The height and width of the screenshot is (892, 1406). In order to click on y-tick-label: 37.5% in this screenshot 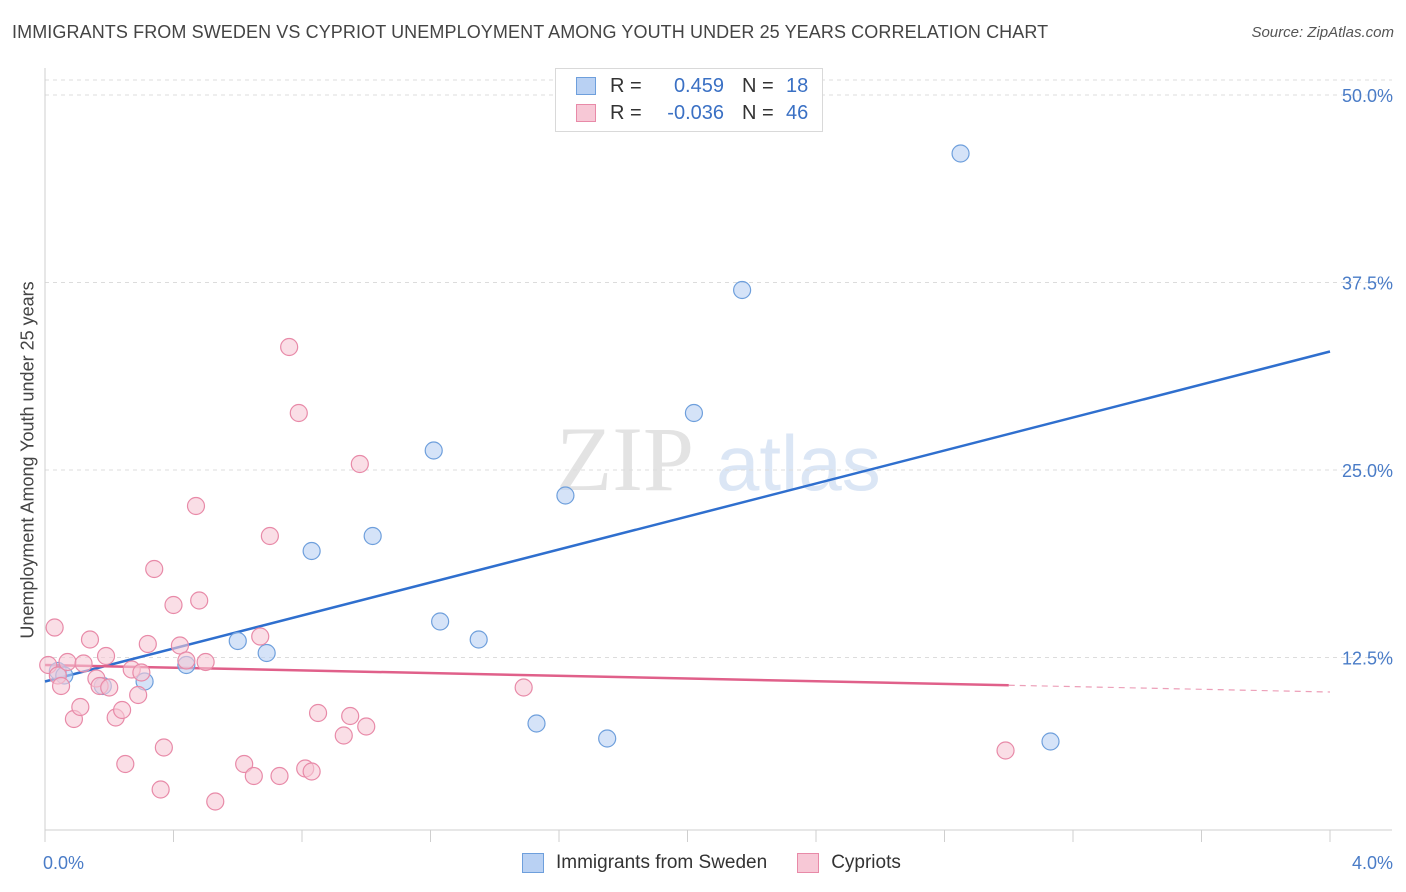, I will do `click(1367, 284)`.